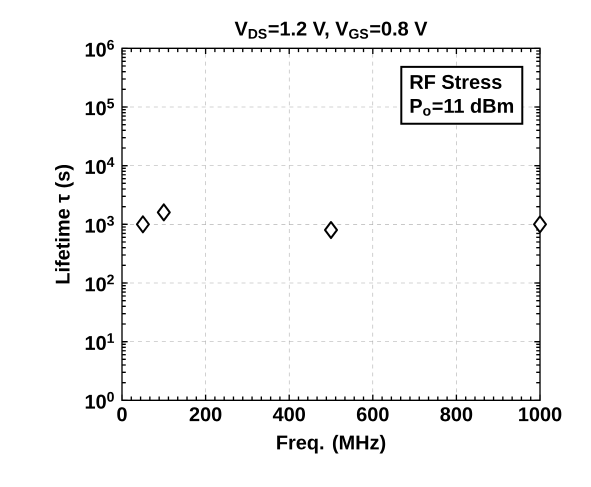  I want to click on y-axis-title: Lifetime τ (s), so click(64, 224).